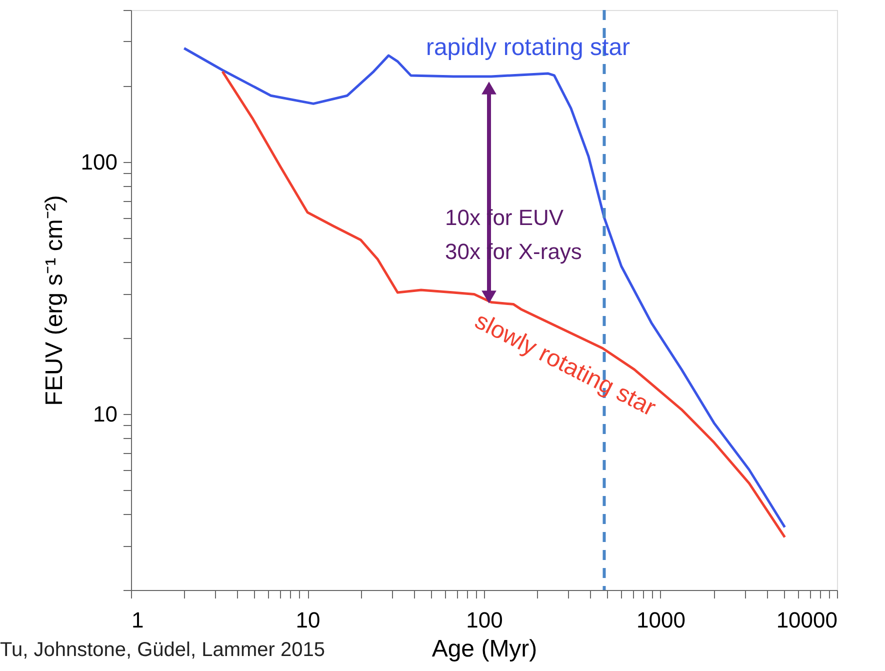 The height and width of the screenshot is (671, 885). I want to click on x-axis-title: Age (Myr), so click(485, 649).